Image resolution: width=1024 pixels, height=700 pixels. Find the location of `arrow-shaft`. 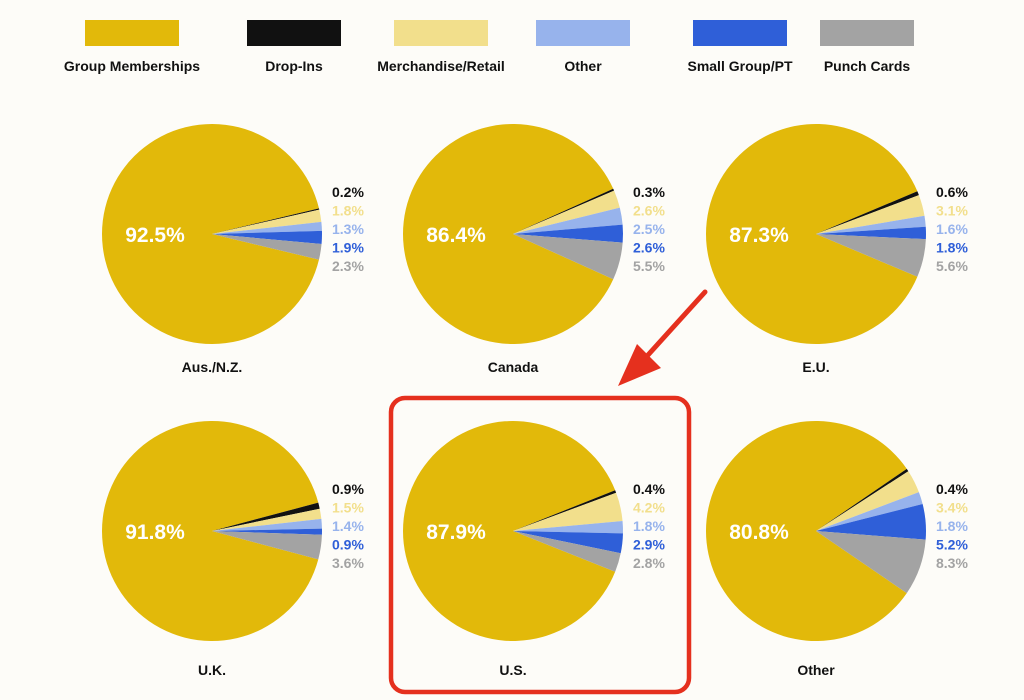

arrow-shaft is located at coordinates (676, 323).